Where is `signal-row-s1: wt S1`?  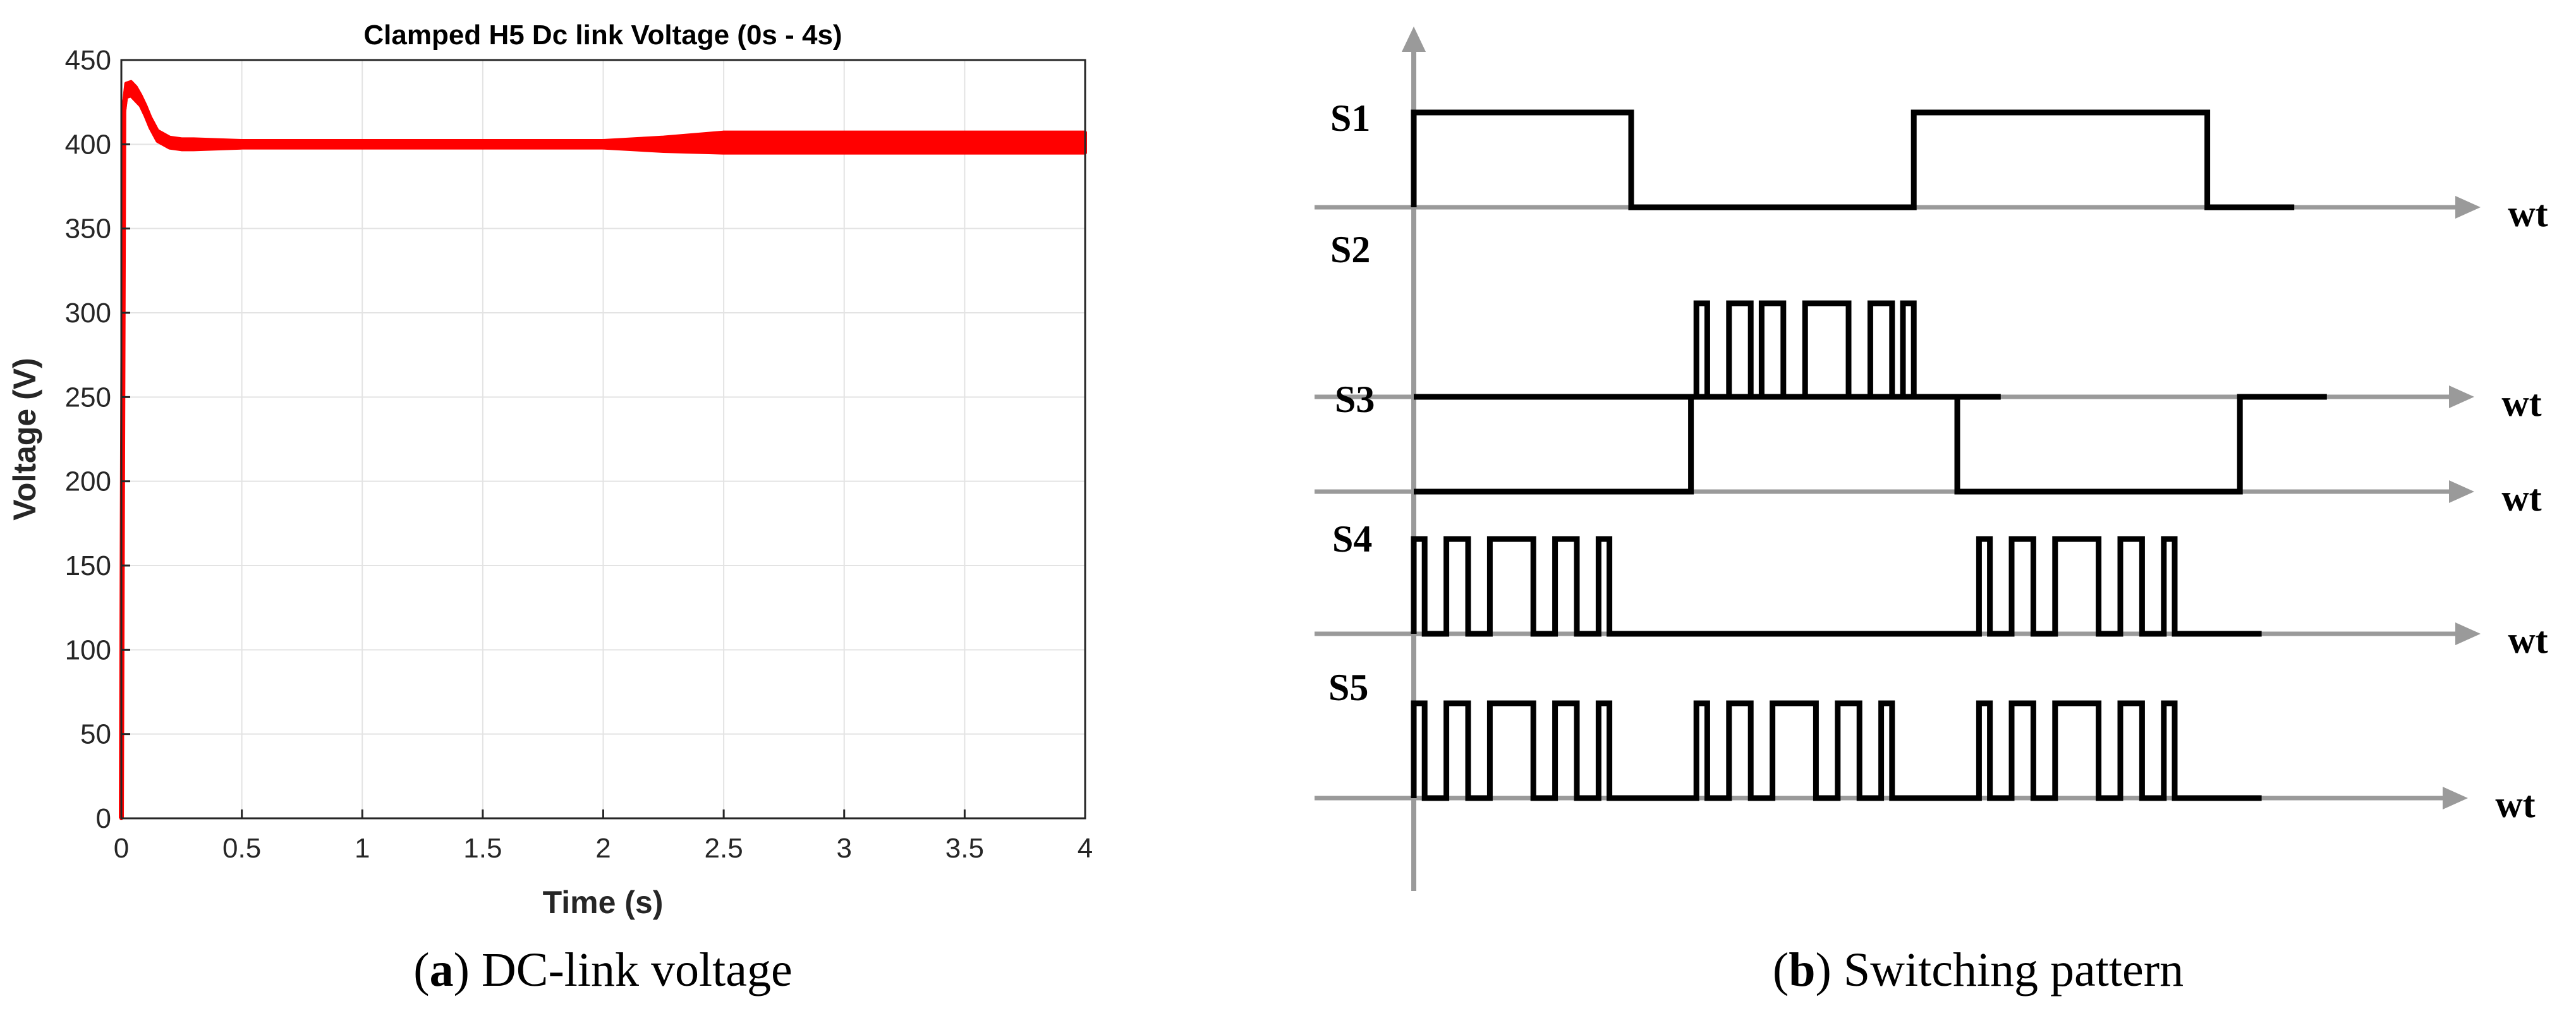 signal-row-s1: wt S1 is located at coordinates (1932, 165).